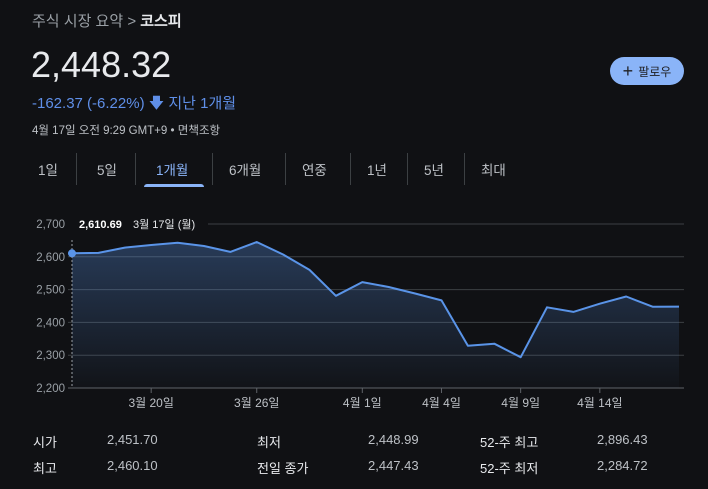 This screenshot has width=708, height=489. Describe the element at coordinates (573, 312) in the screenshot. I see `data-point-4/11` at that location.